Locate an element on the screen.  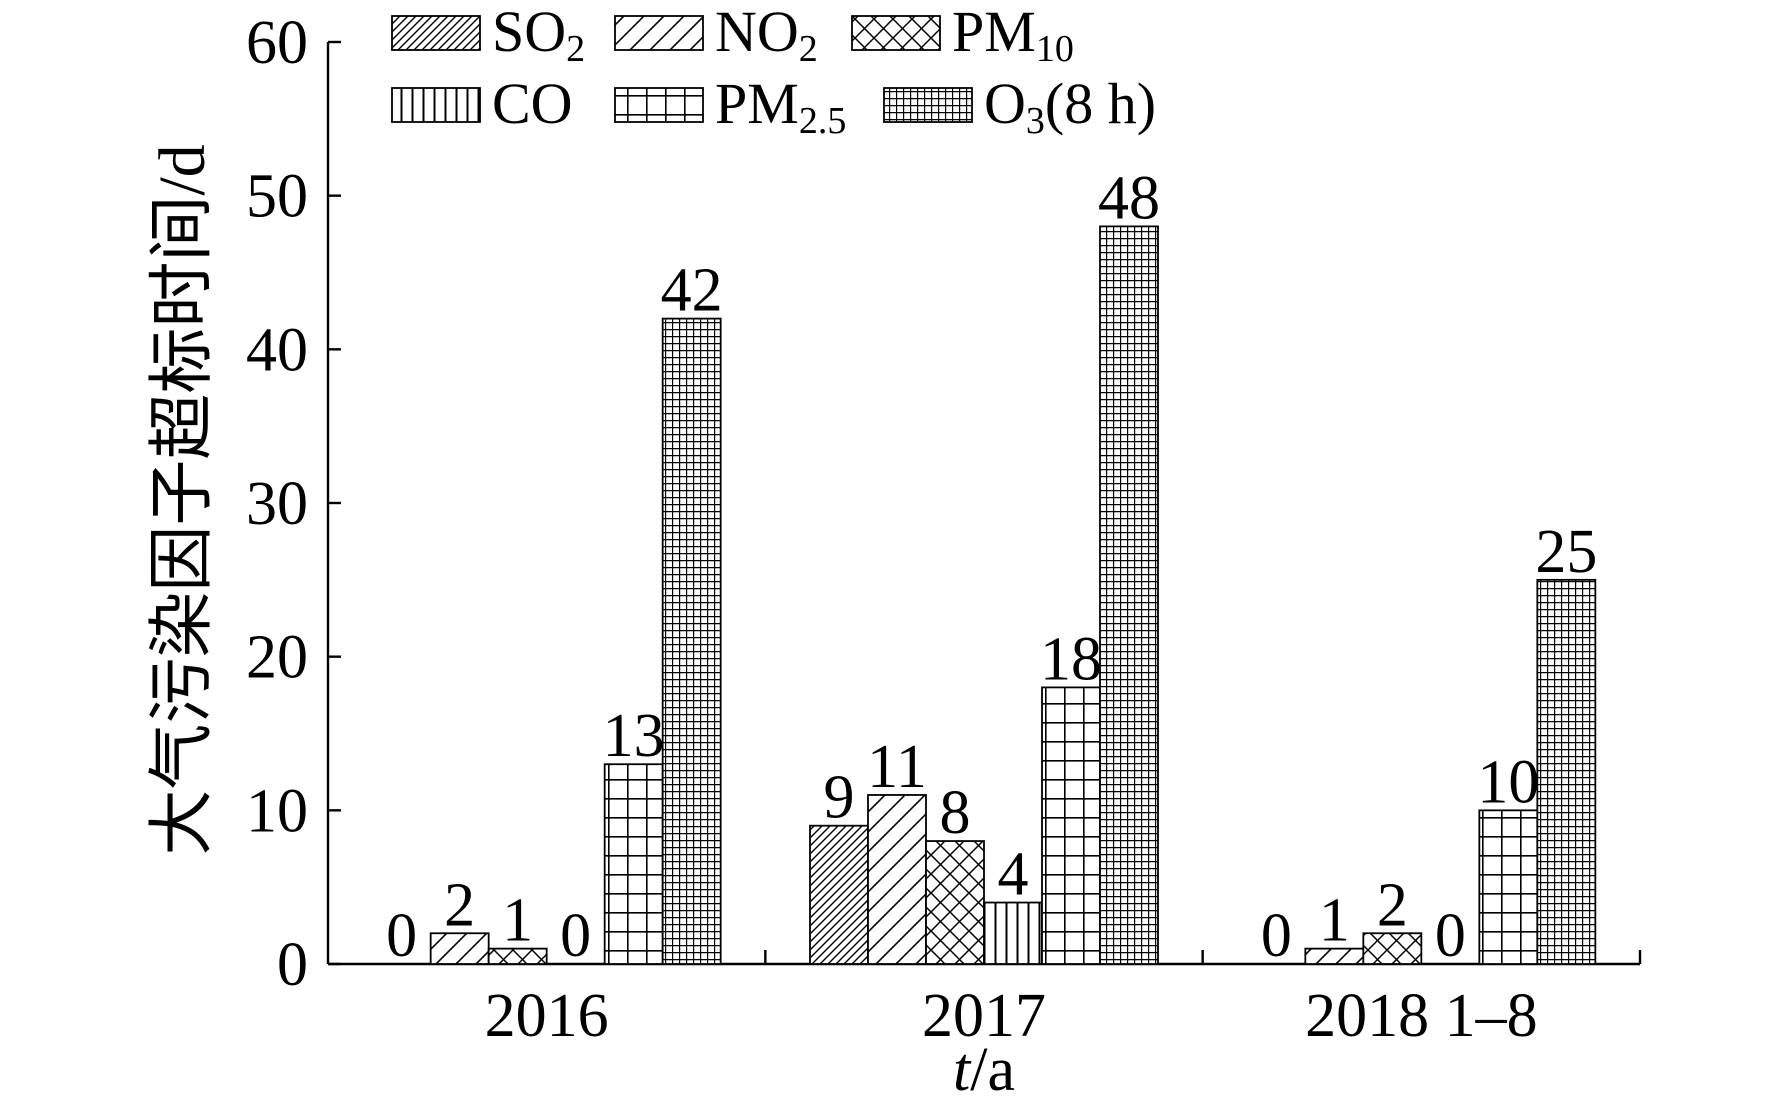
y-tick-label: 30 is located at coordinates (277, 504).